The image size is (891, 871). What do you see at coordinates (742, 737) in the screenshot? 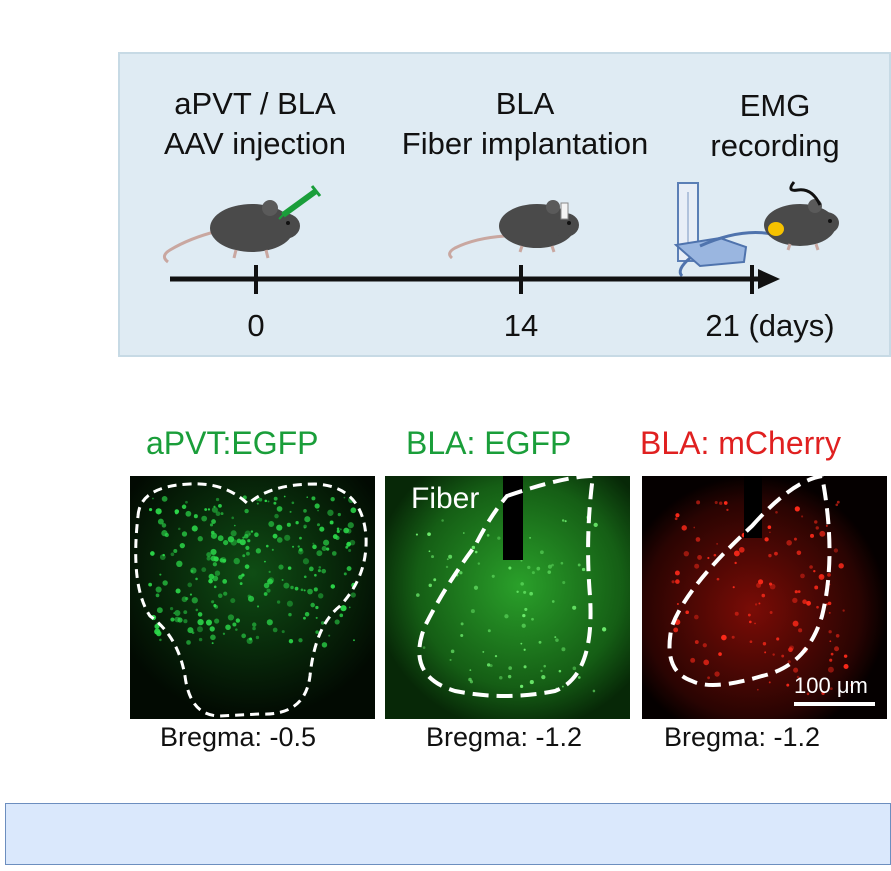
I see `bregma-label-3: Bregma: -1.2` at bounding box center [742, 737].